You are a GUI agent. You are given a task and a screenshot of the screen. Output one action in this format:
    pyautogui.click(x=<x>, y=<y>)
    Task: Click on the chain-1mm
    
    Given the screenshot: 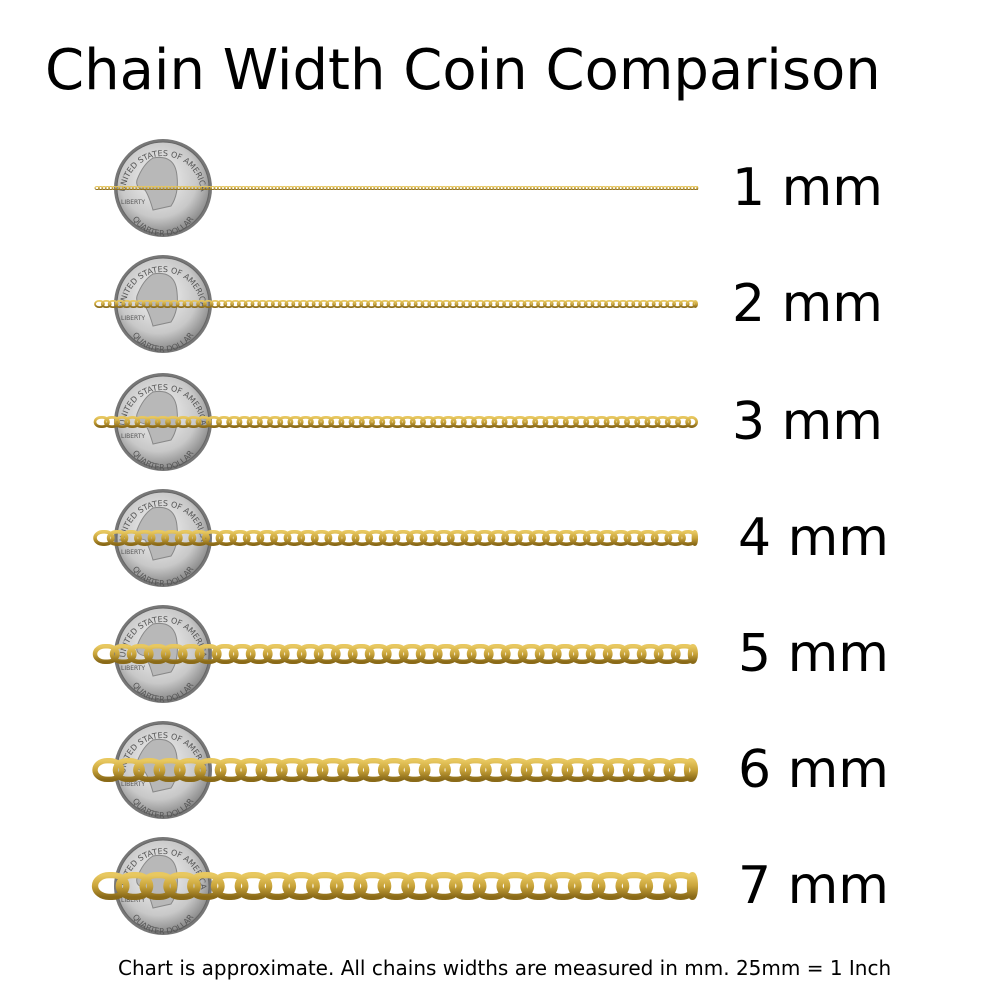 What is the action you would take?
    pyautogui.click(x=396, y=188)
    